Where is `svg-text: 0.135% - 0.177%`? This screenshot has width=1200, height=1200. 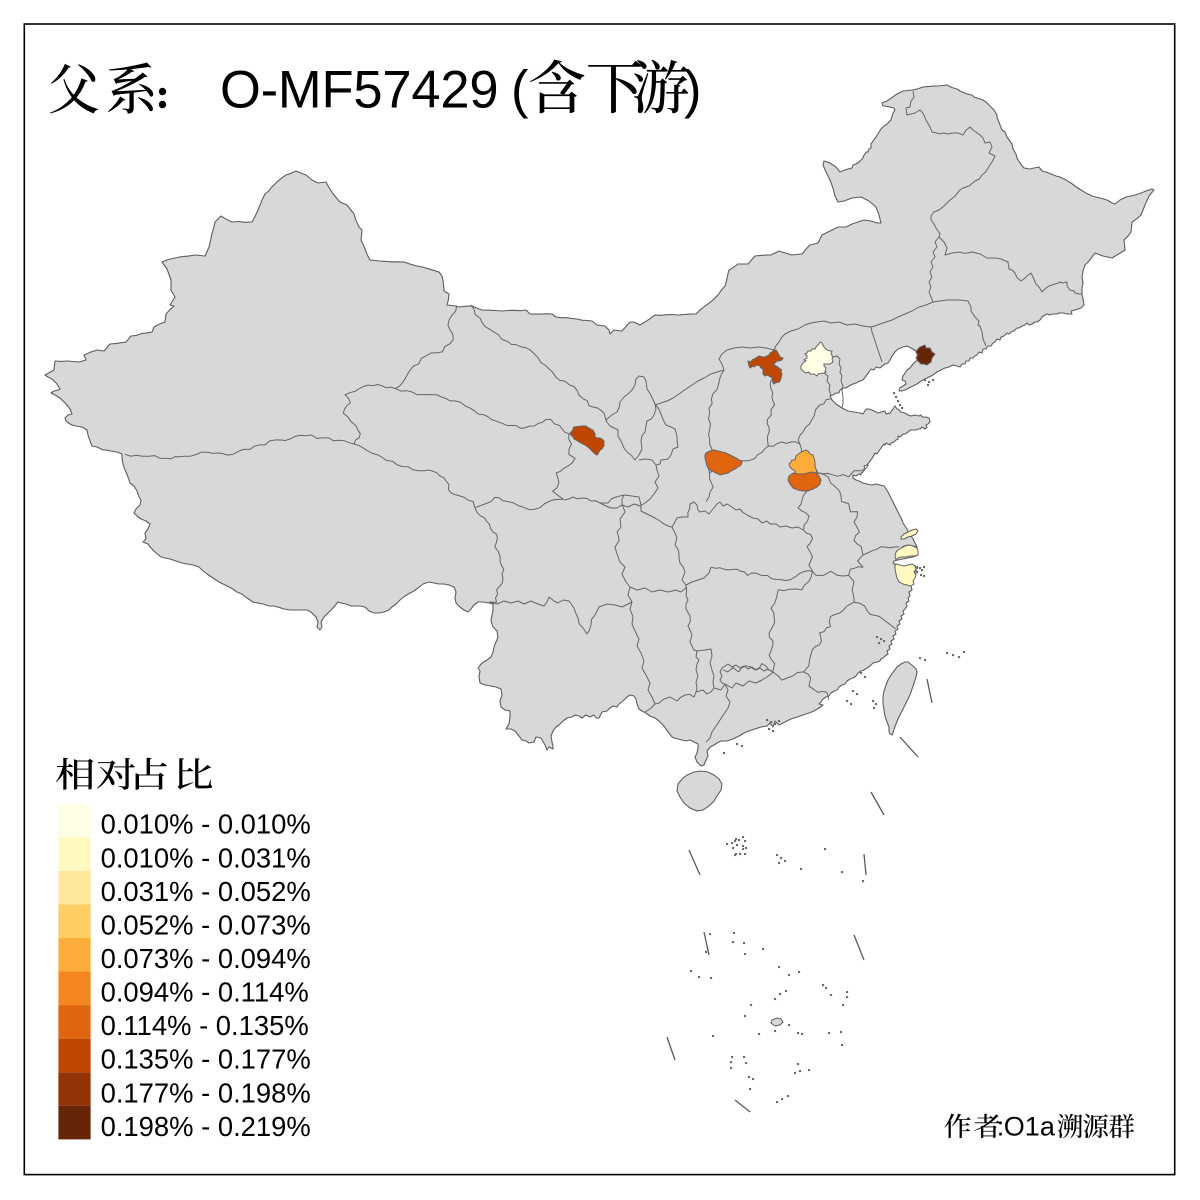 svg-text: 0.135% - 0.177% is located at coordinates (206, 1059).